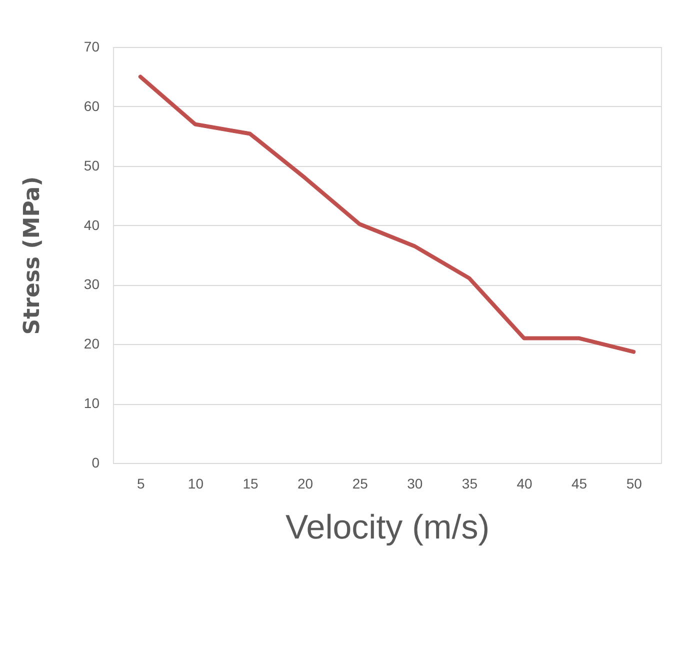  What do you see at coordinates (92, 403) in the screenshot?
I see `y-tick-label: 10` at bounding box center [92, 403].